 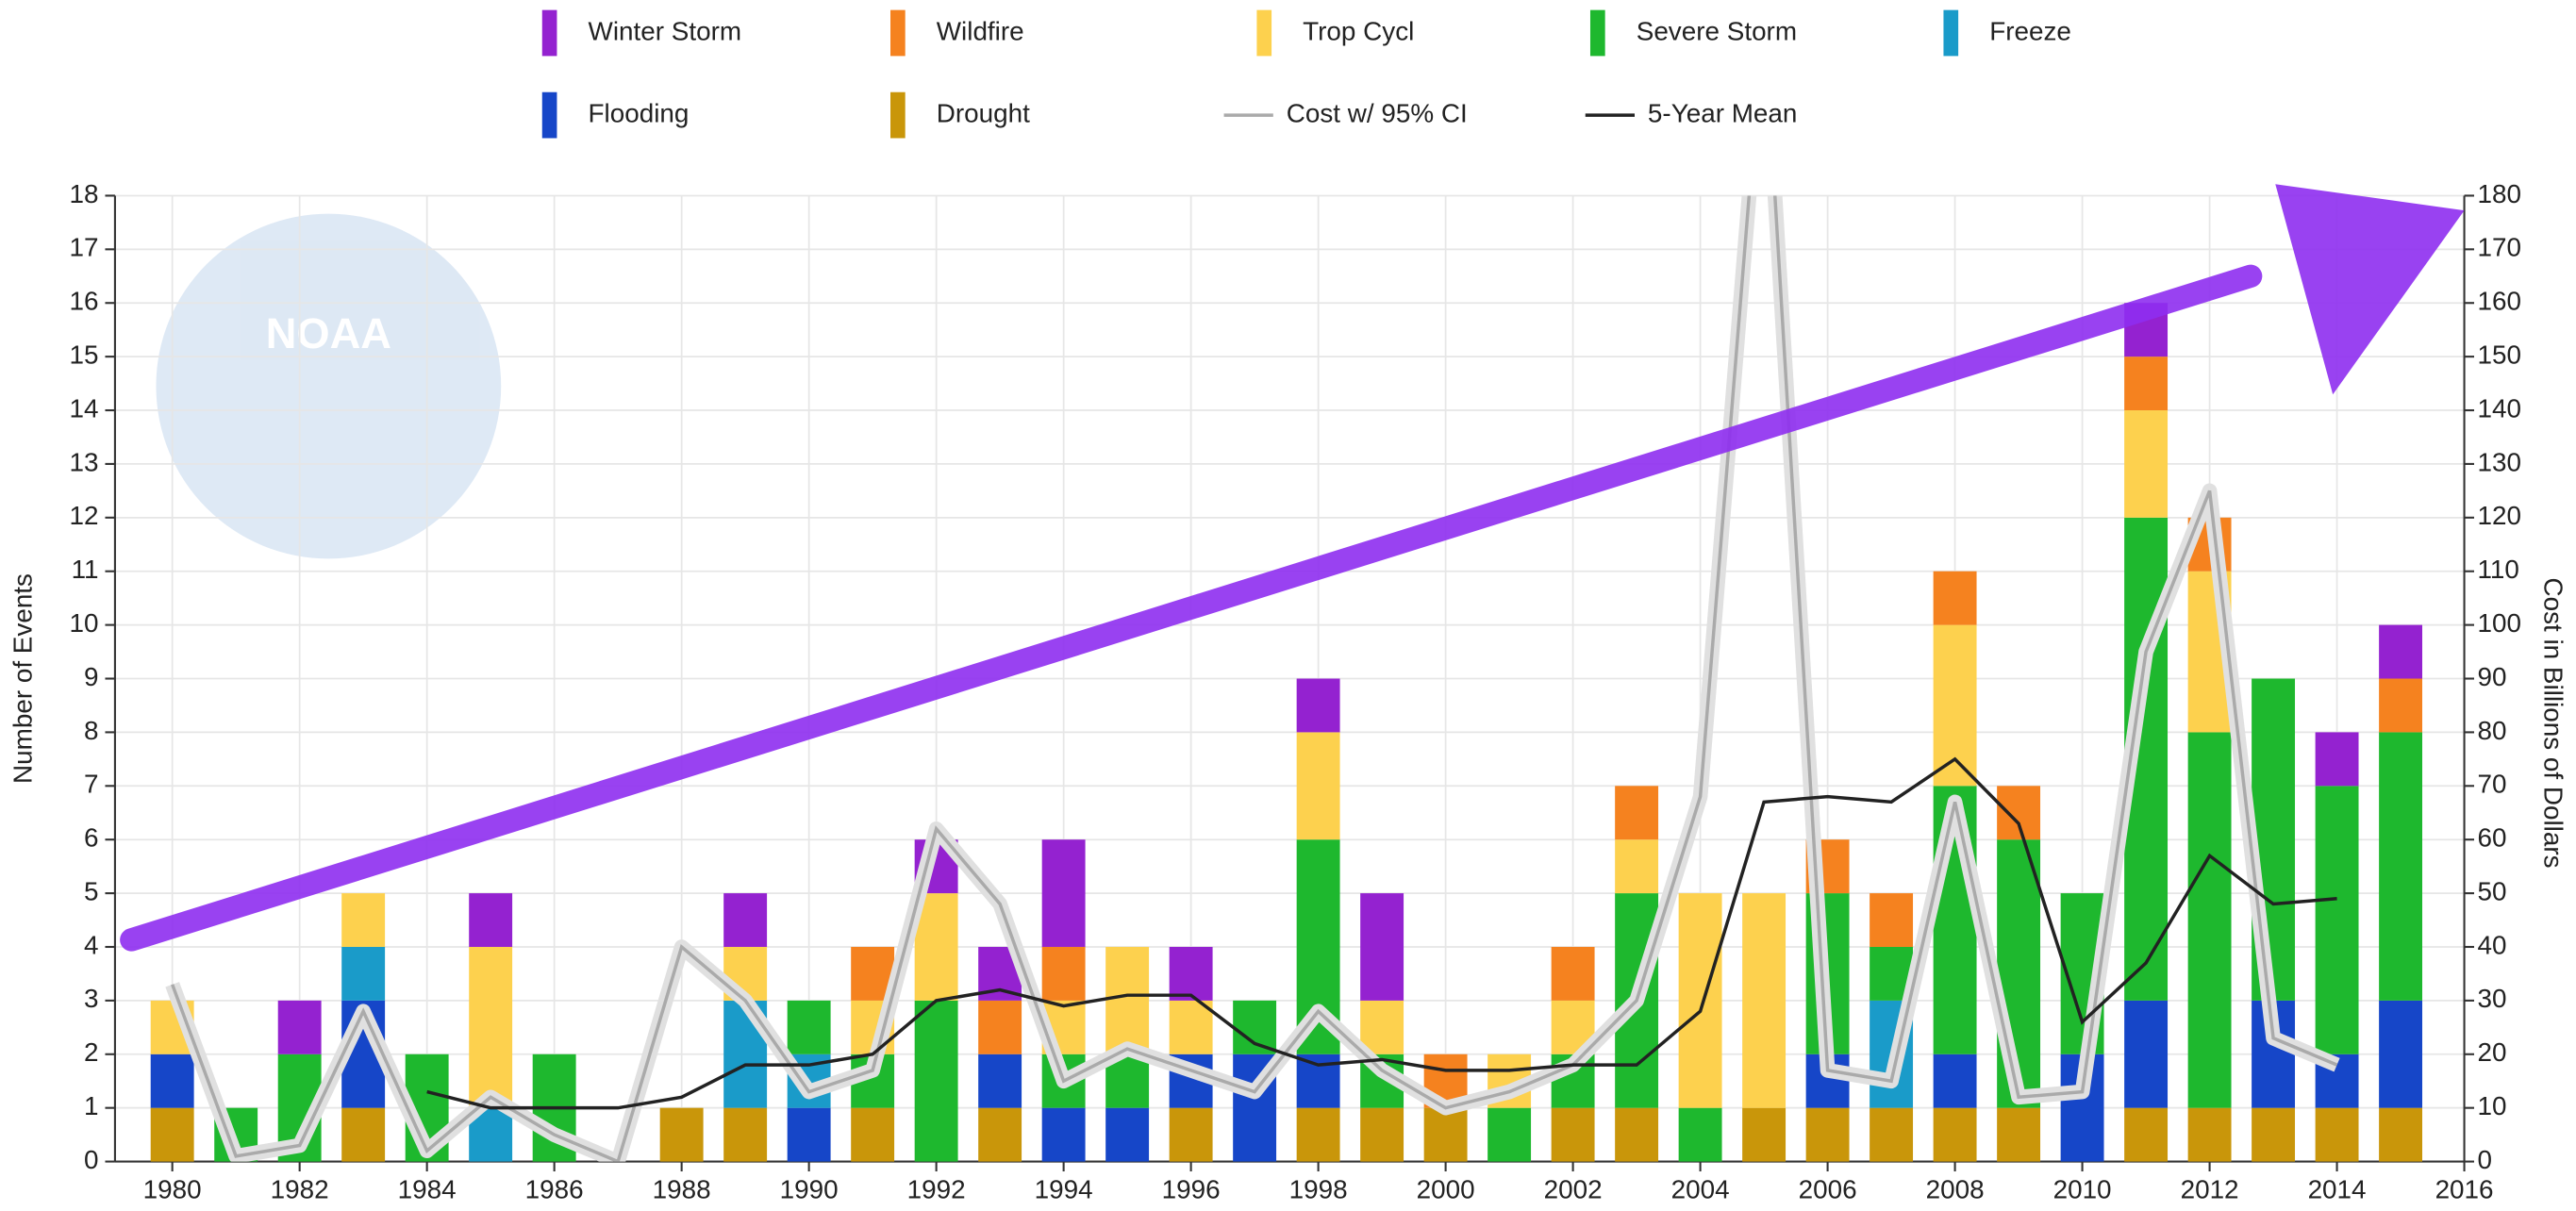 What do you see at coordinates (2492, 730) in the screenshot?
I see `y2-tick-label: 80` at bounding box center [2492, 730].